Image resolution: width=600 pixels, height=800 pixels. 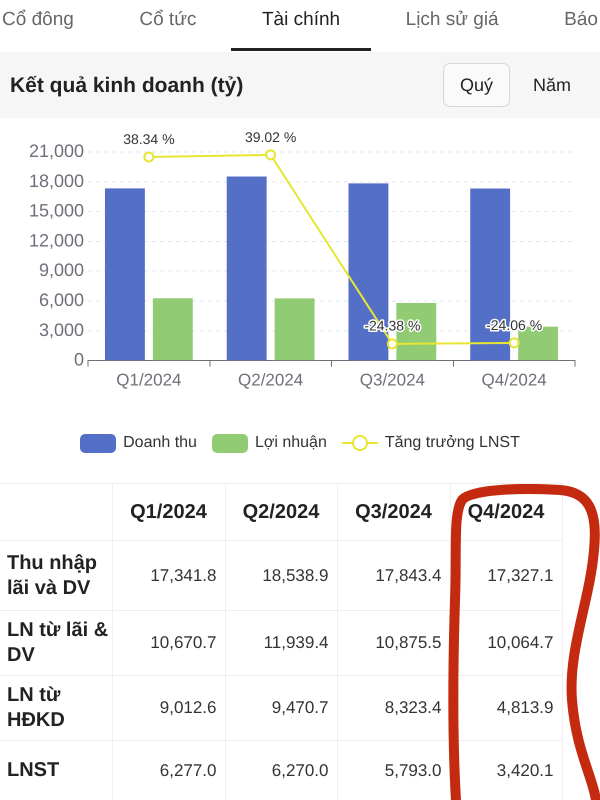 What do you see at coordinates (506, 575) in the screenshot?
I see `data-label: 17,327.1` at bounding box center [506, 575].